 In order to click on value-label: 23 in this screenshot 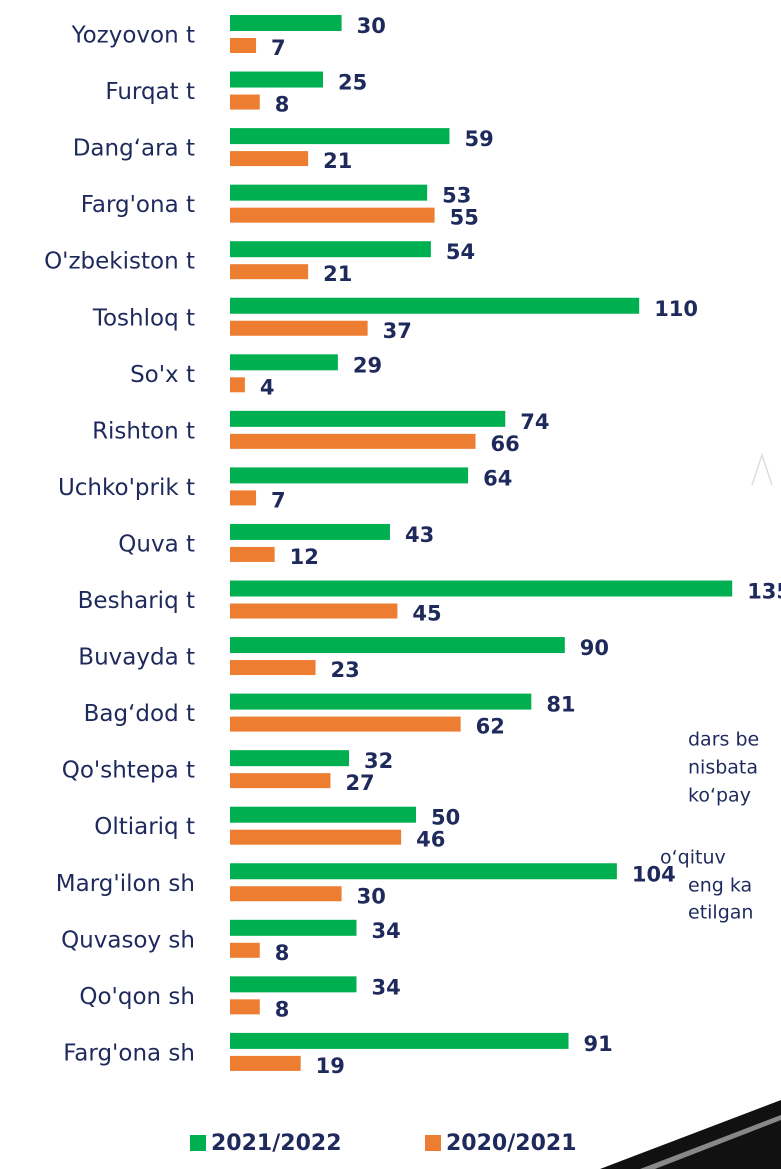, I will do `click(345, 670)`.